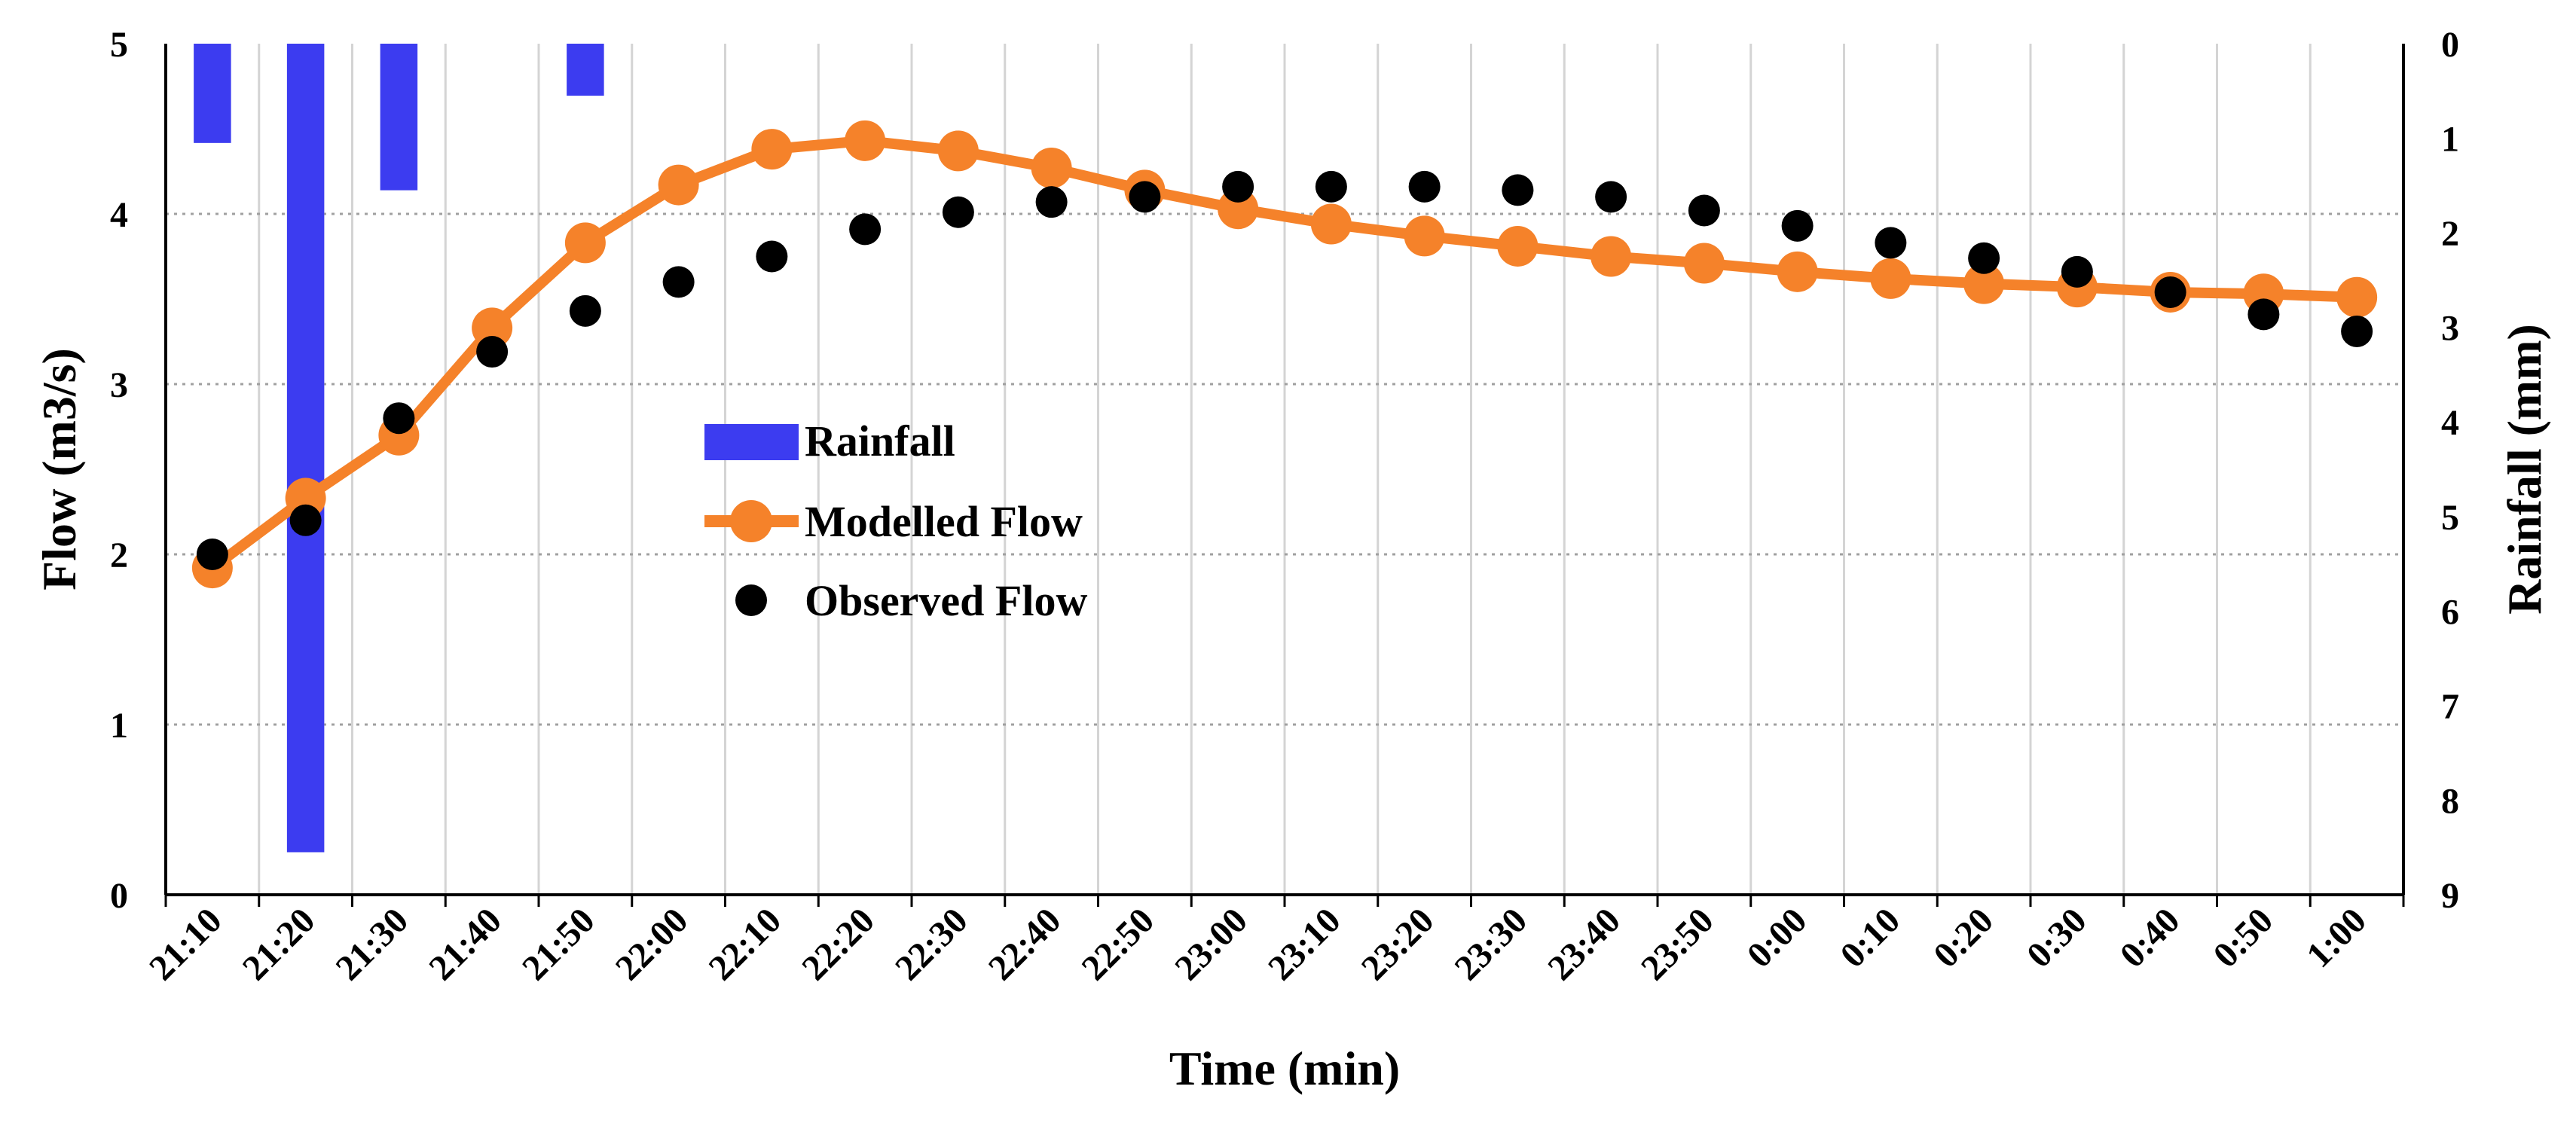  I want to click on x-tick-label: 0:20, so click(1963, 937).